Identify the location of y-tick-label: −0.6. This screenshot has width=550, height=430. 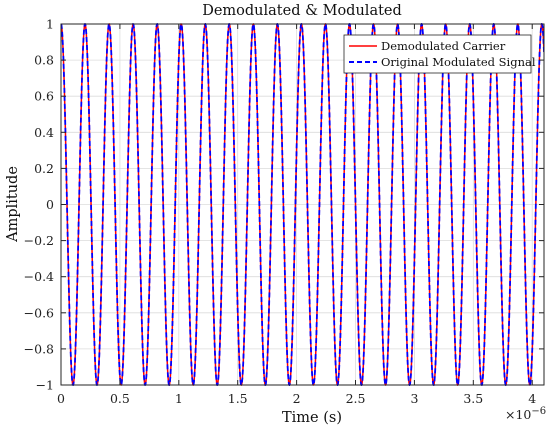
(39, 312).